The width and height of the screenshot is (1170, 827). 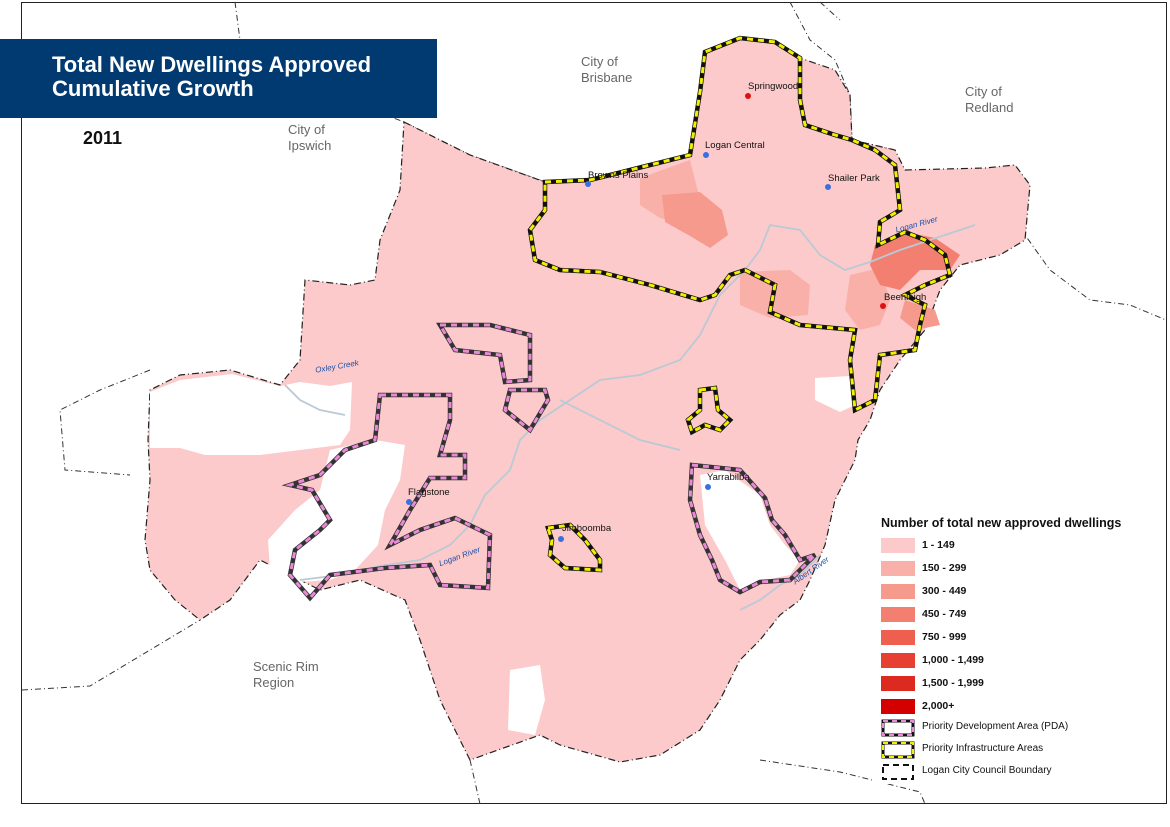 What do you see at coordinates (708, 487) in the screenshot?
I see `place-dot-yarrabilba` at bounding box center [708, 487].